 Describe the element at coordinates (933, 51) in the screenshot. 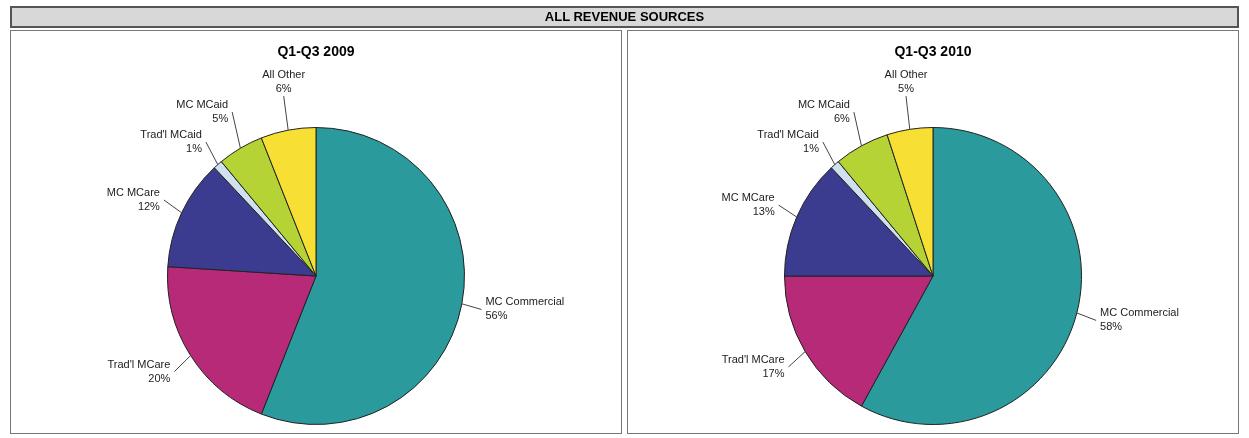

I see `chart-title: Q1-Q3 2010` at that location.